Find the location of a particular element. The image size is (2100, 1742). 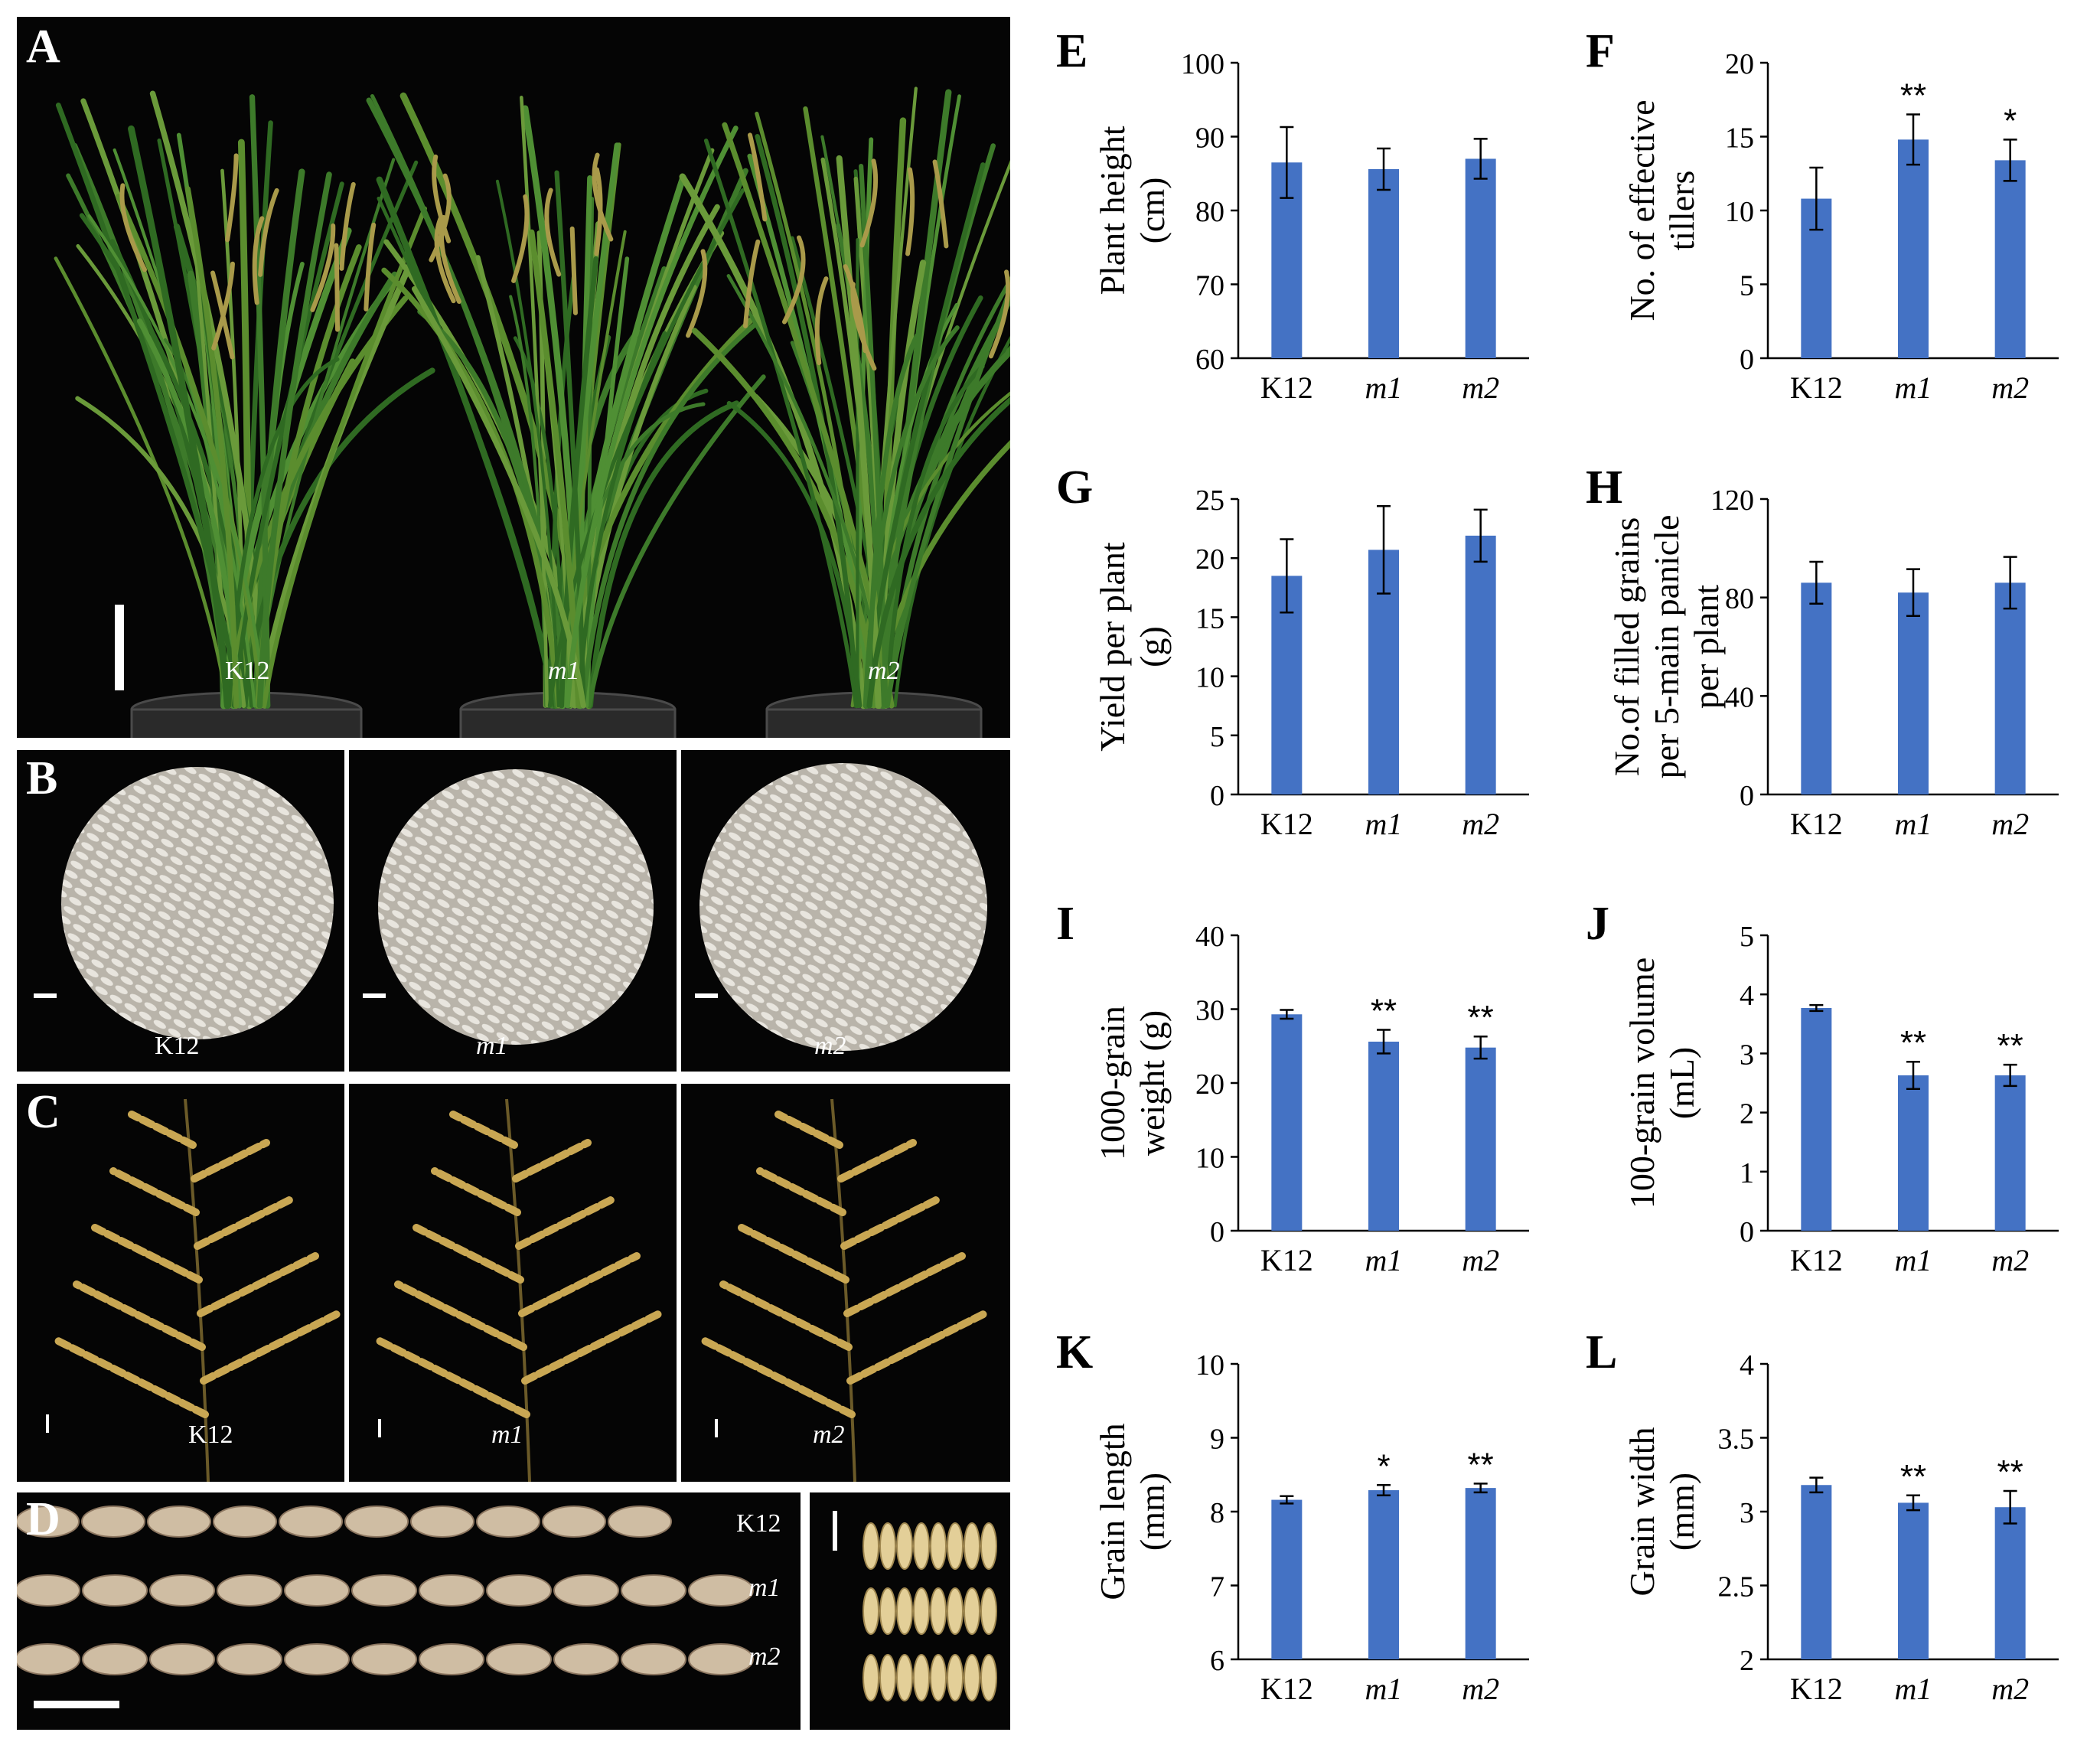

chart-svg: 6 7 8 9 10 K12 * m1 ** m2 is located at coordinates (1362, 1527).